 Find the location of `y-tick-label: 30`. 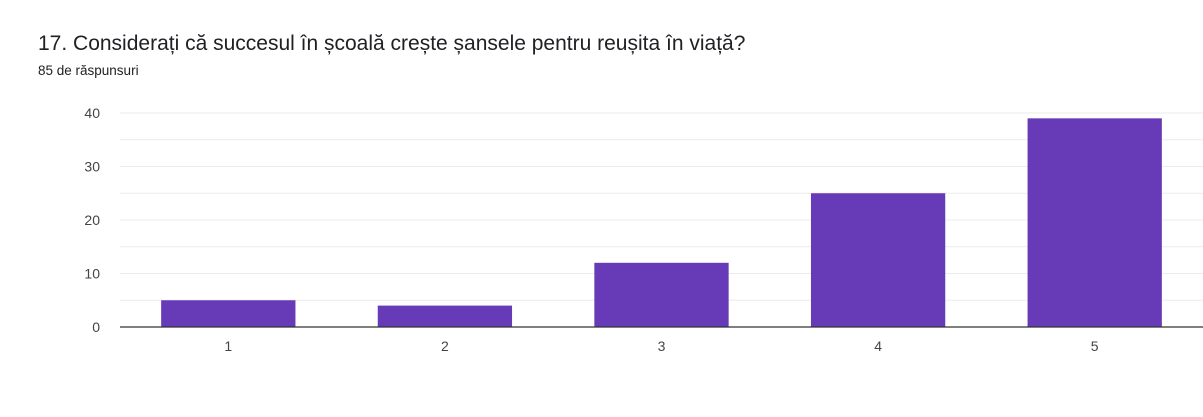

y-tick-label: 30 is located at coordinates (92, 167).